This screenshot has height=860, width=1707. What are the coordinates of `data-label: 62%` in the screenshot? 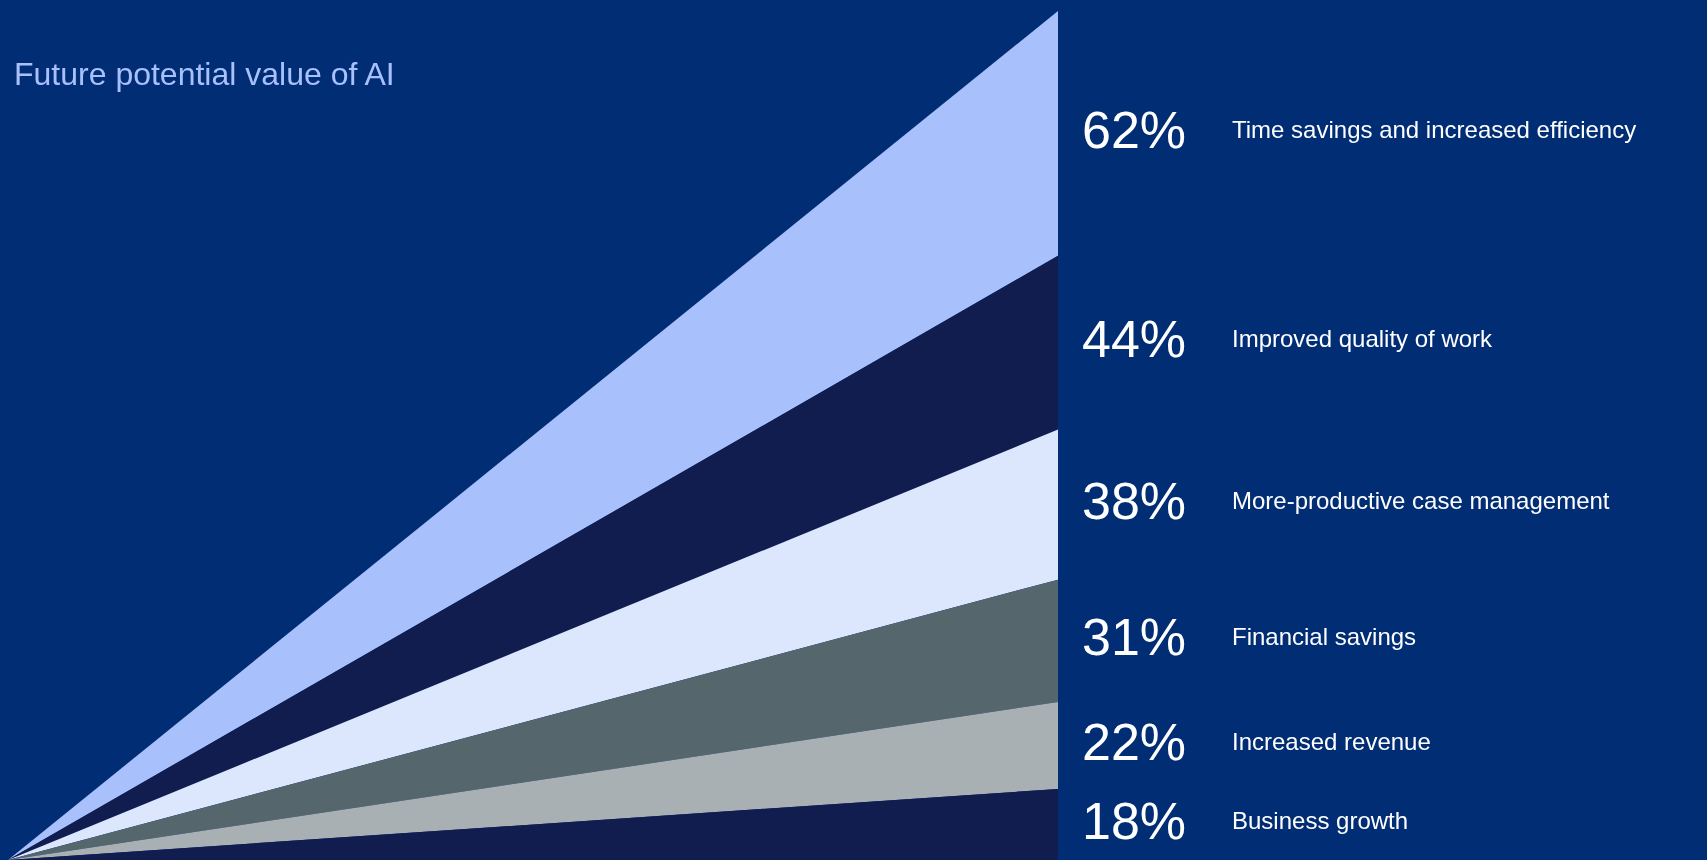 It's located at (1134, 129).